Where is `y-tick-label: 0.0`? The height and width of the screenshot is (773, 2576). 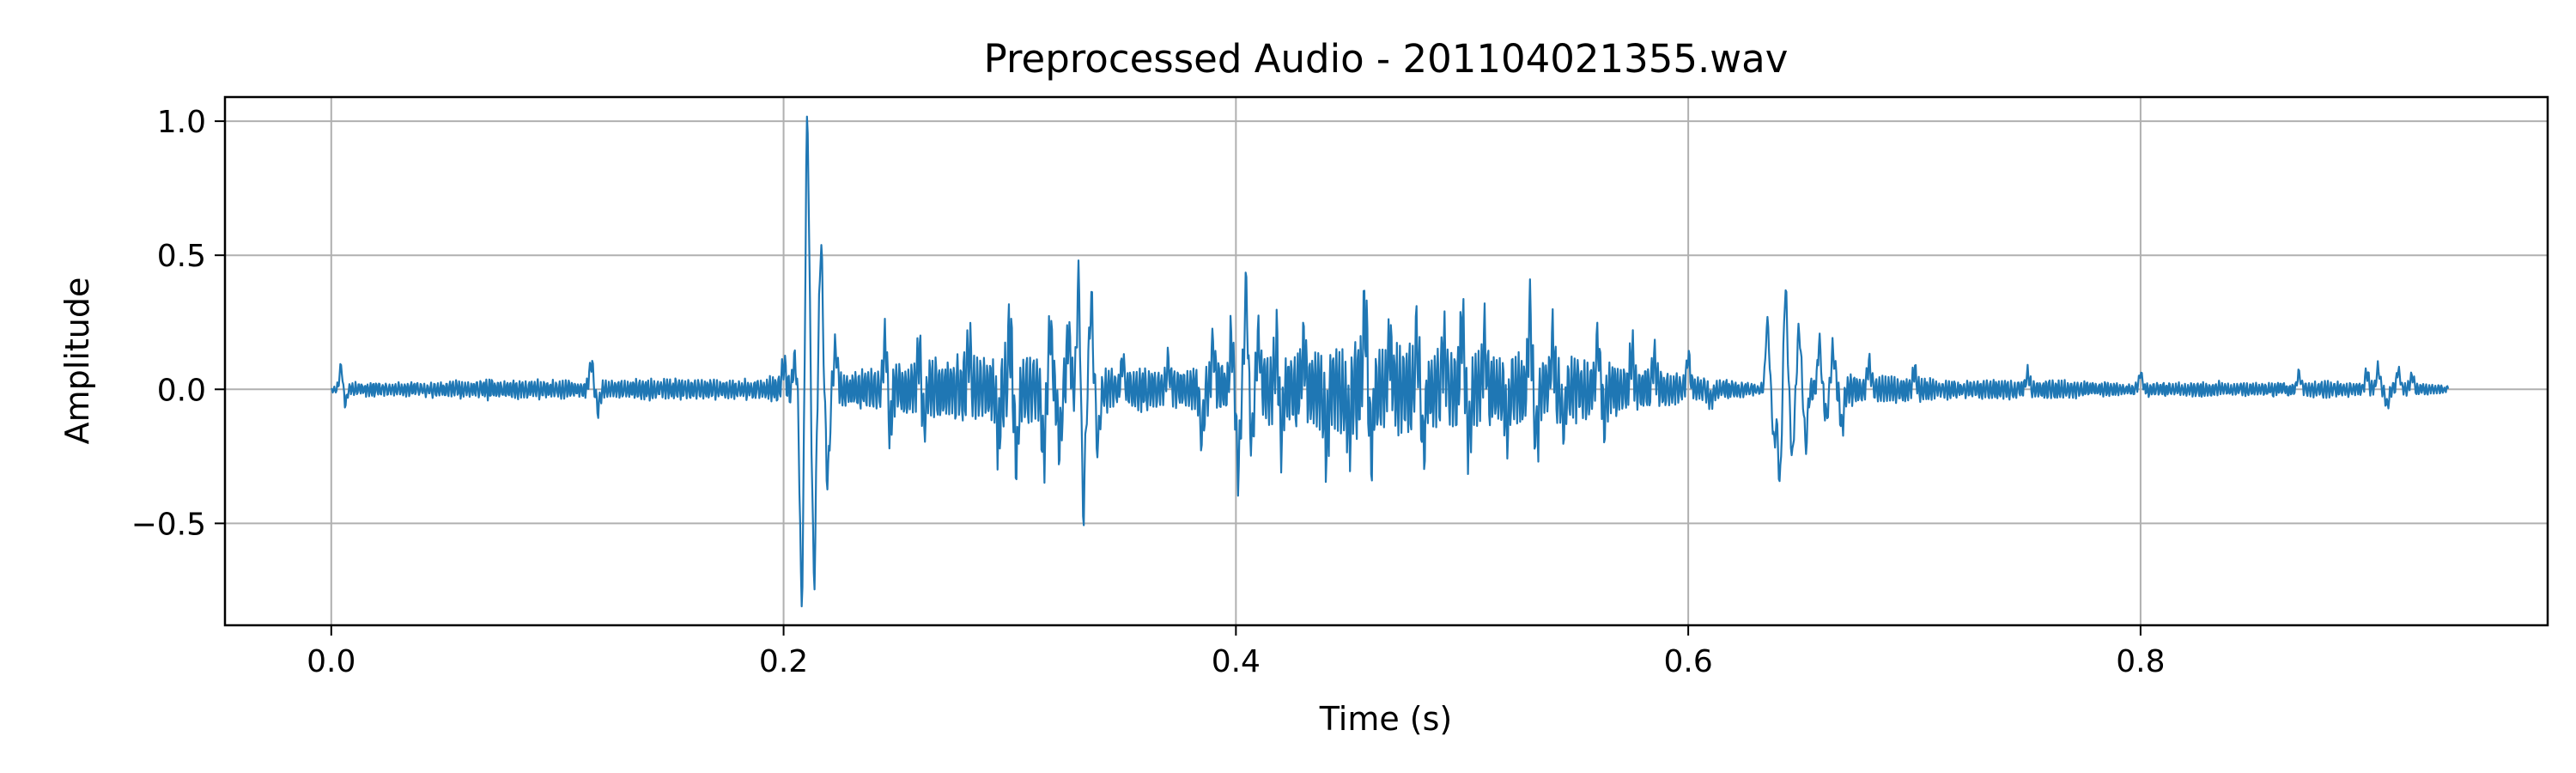
y-tick-label: 0.0 is located at coordinates (181, 390).